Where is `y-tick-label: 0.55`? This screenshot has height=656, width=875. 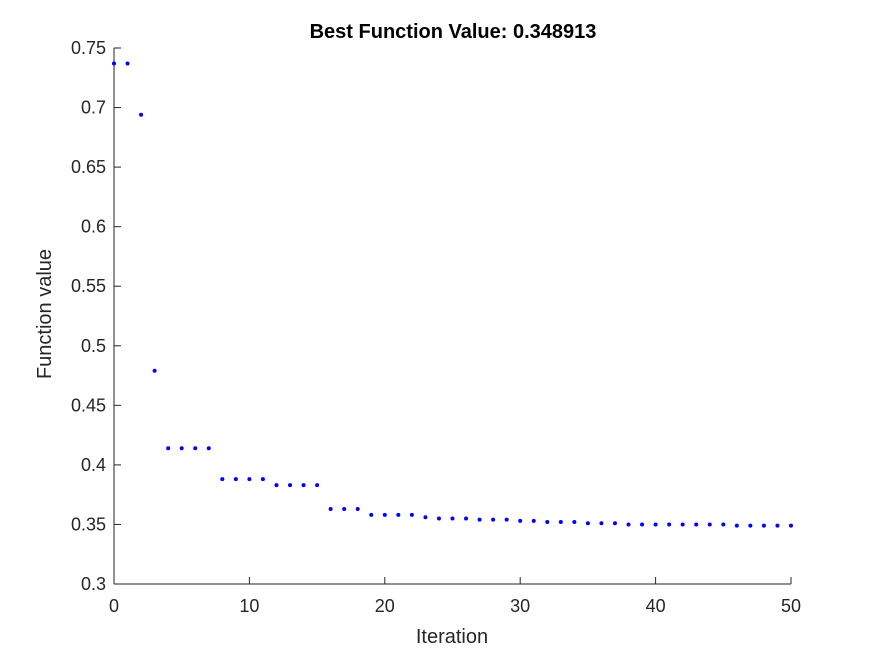
y-tick-label: 0.55 is located at coordinates (88, 286).